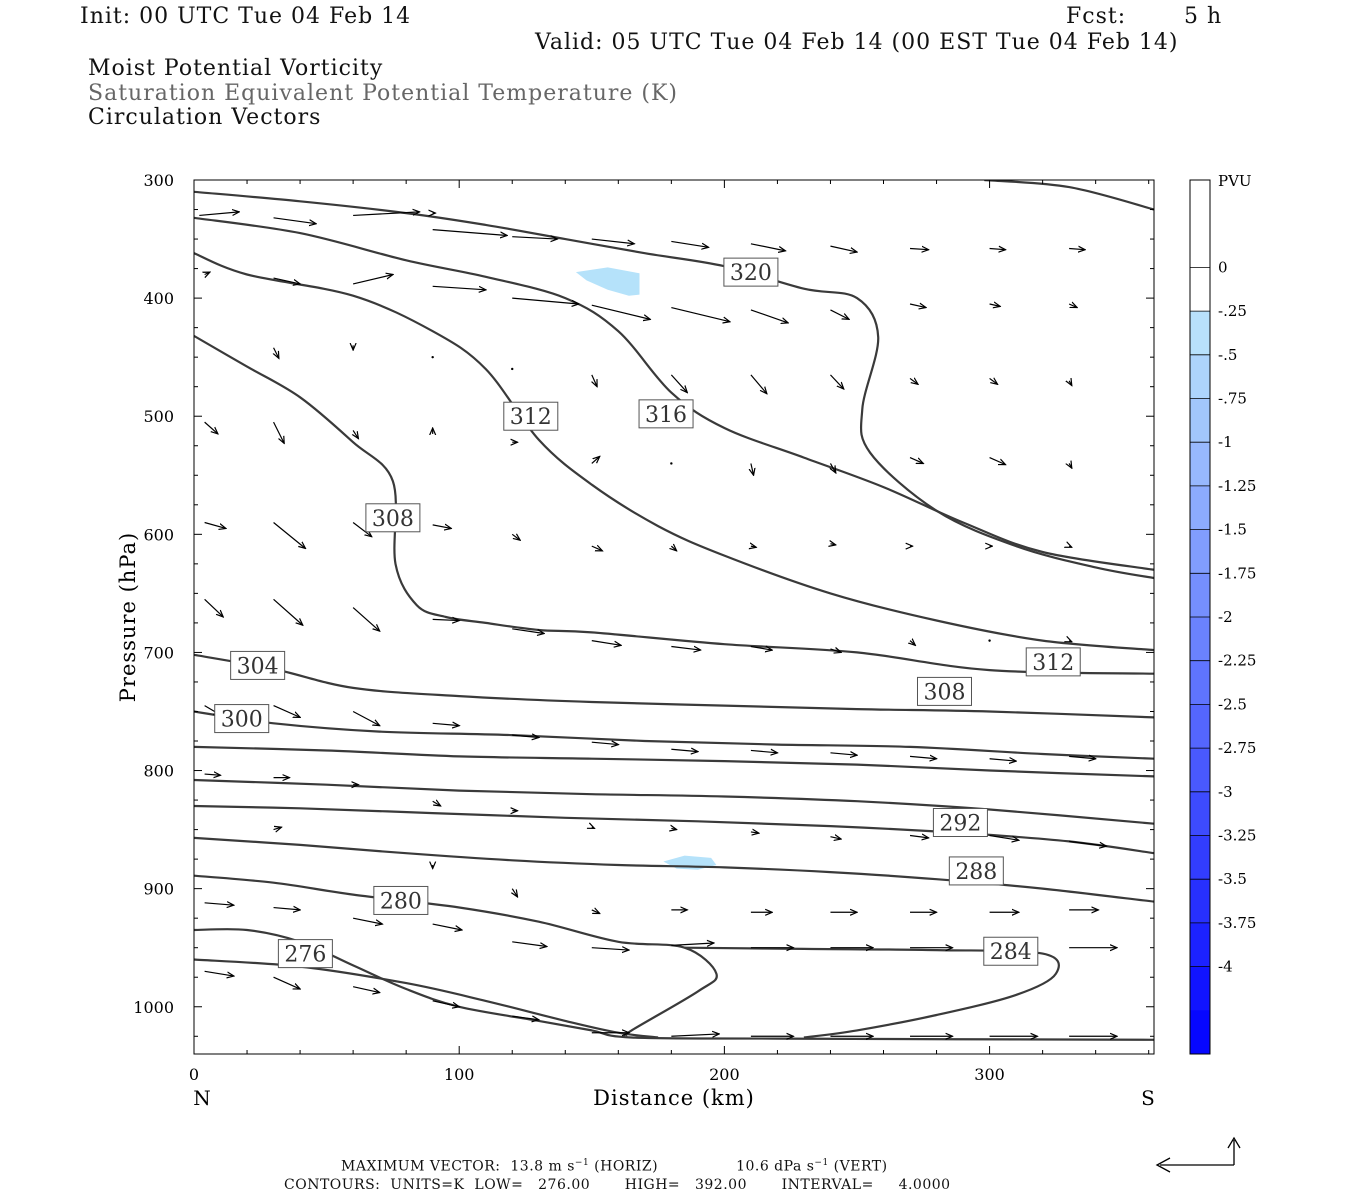 This screenshot has width=1350, height=1200. I want to click on forecast-hour: 5 h, so click(1203, 16).